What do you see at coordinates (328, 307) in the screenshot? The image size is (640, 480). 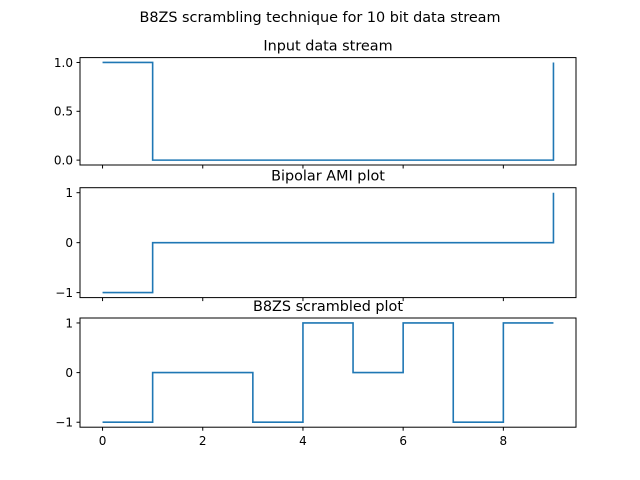 I see `b8zs-title: B8ZS scrambled plot` at bounding box center [328, 307].